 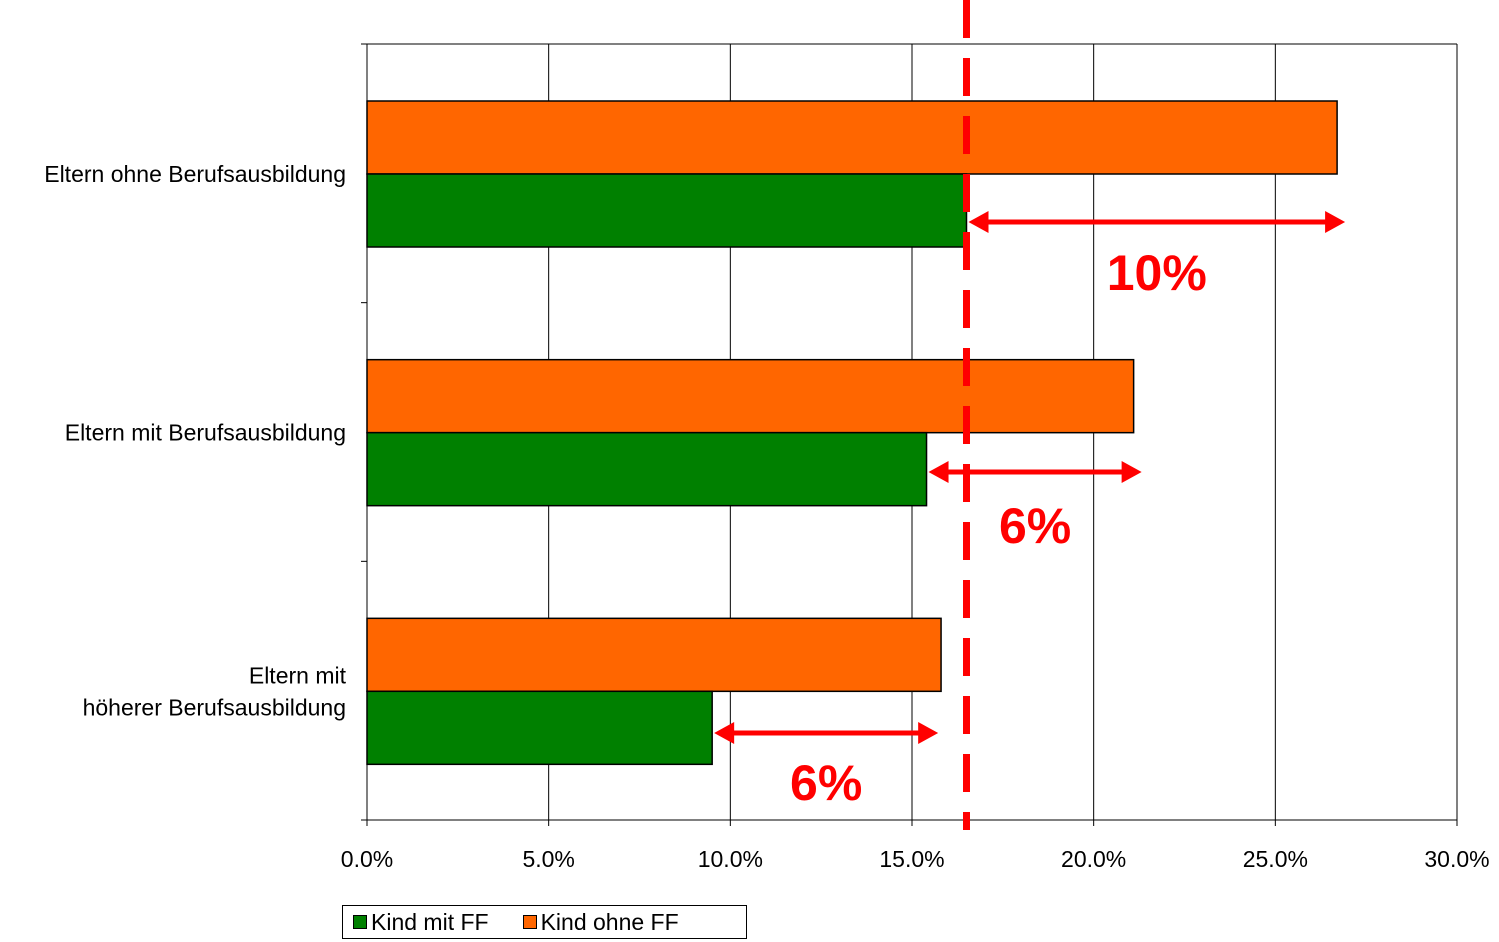 I want to click on category-label: Eltern mit, so click(x=298, y=675).